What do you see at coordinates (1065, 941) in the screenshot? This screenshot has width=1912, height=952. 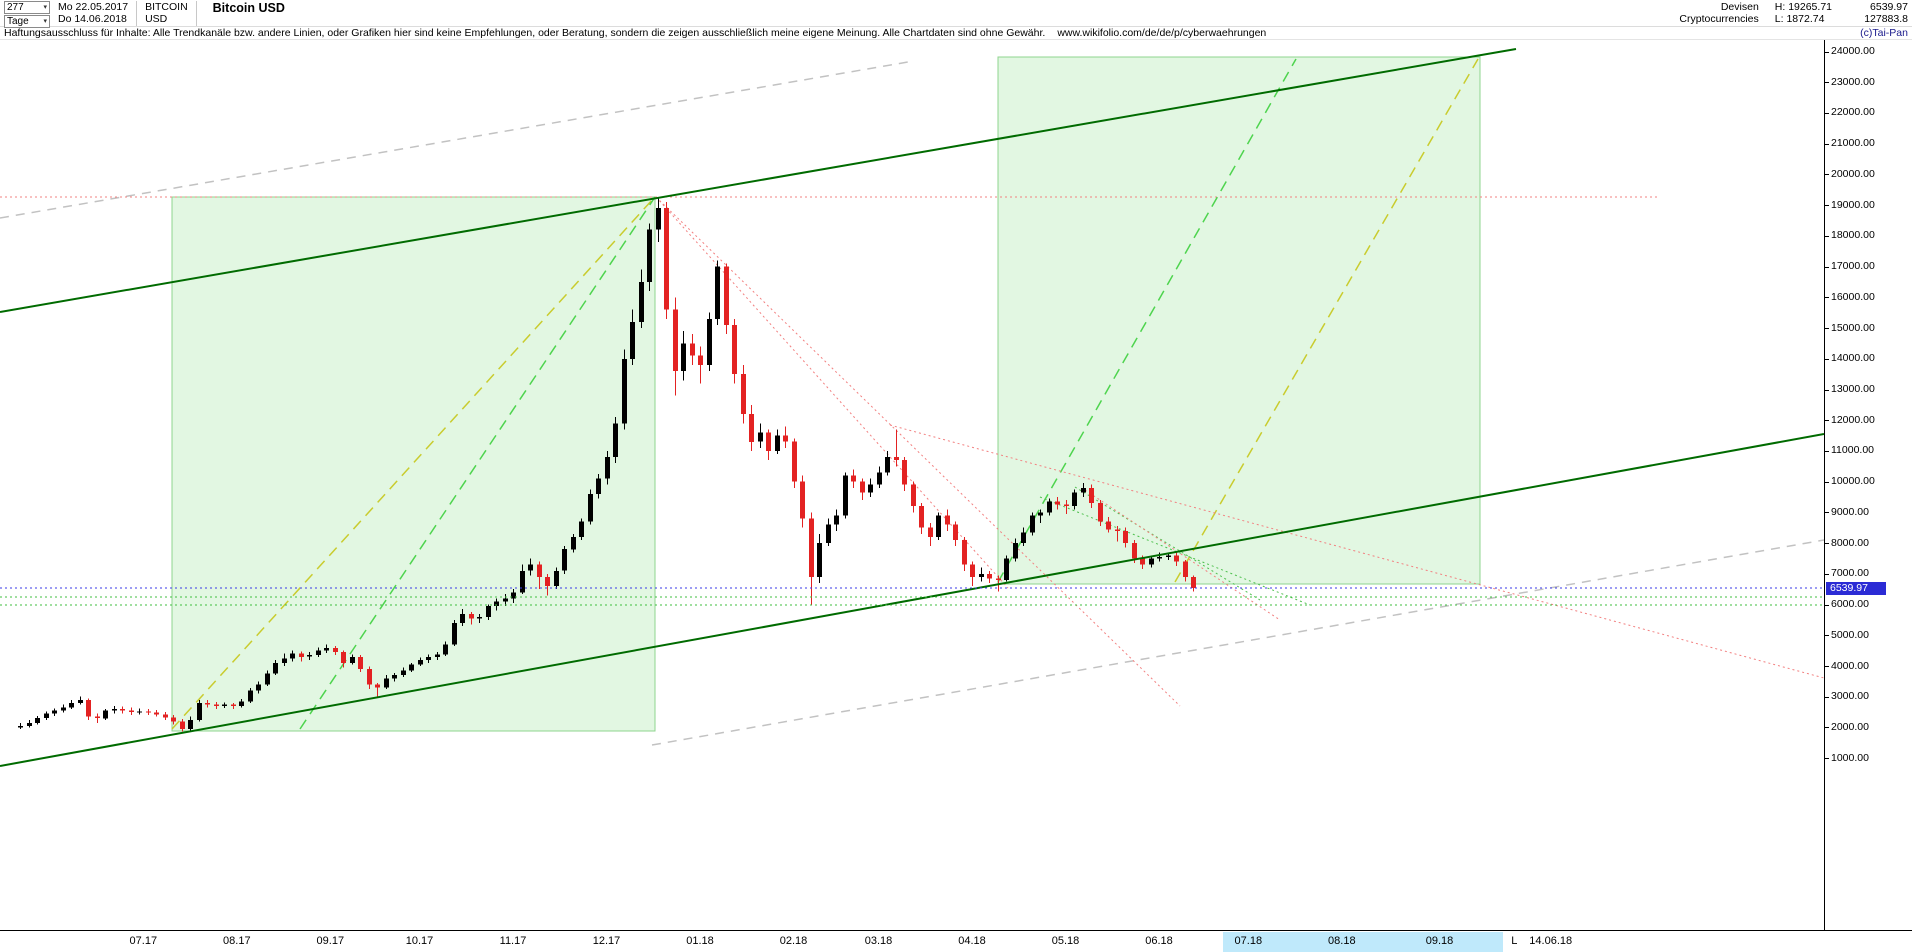 I see `time-axis-label: 05.18` at bounding box center [1065, 941].